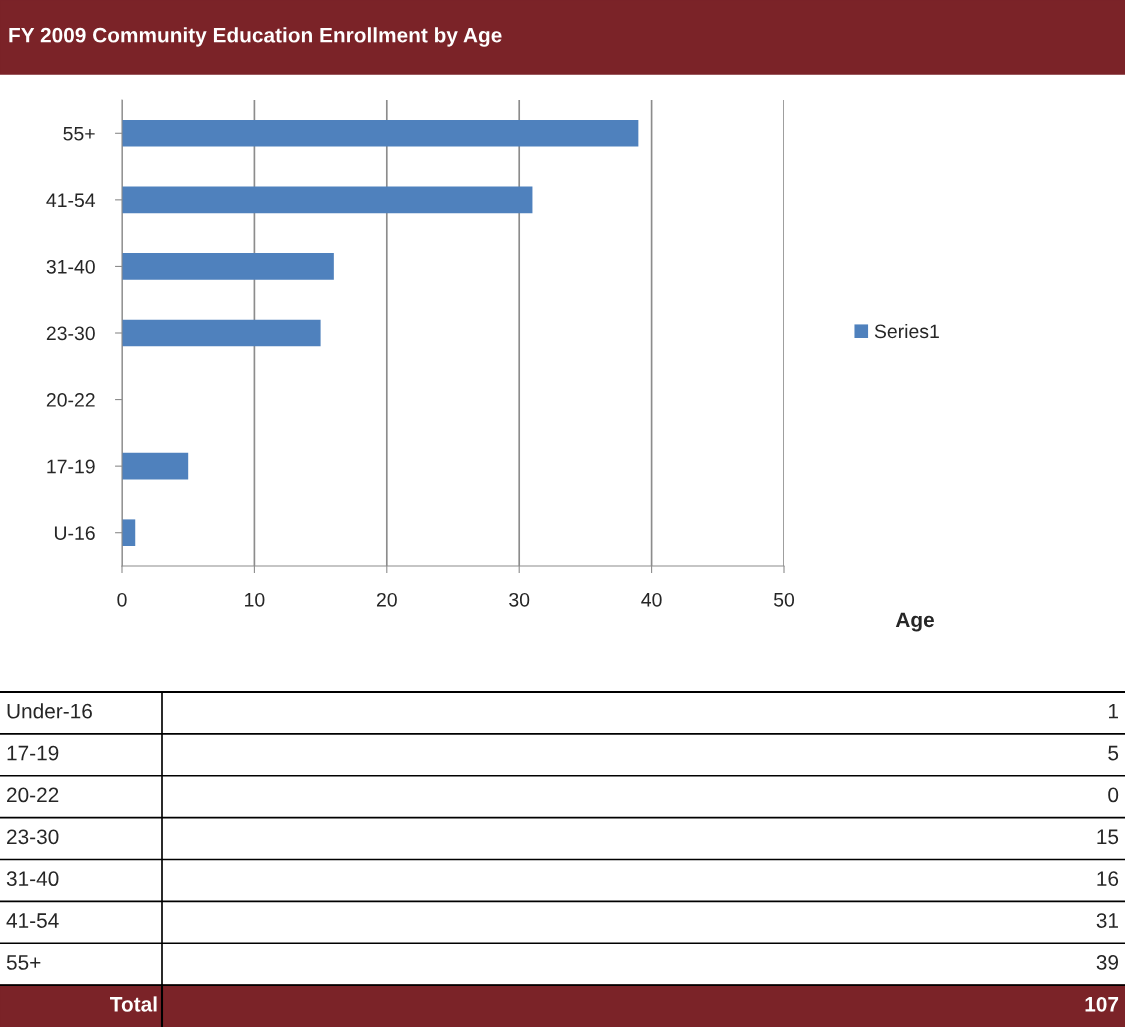  What do you see at coordinates (1113, 711) in the screenshot?
I see `data-label: 1` at bounding box center [1113, 711].